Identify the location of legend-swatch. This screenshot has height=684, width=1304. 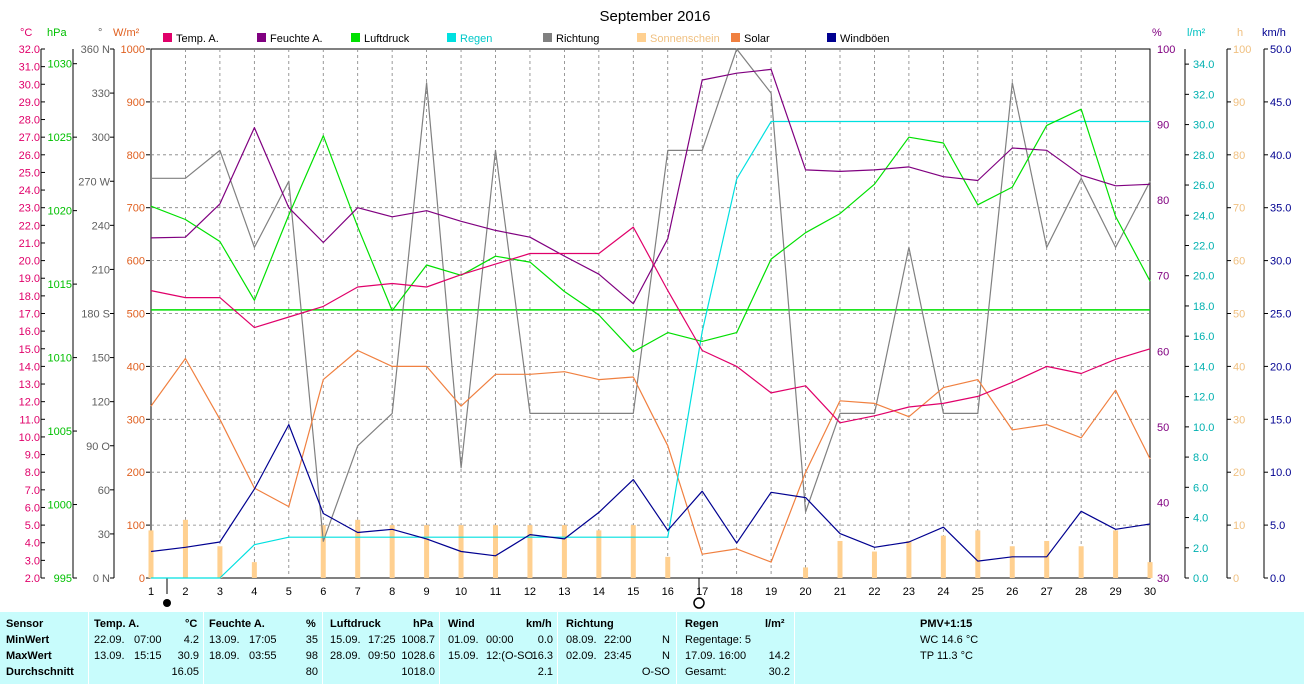
(641, 37).